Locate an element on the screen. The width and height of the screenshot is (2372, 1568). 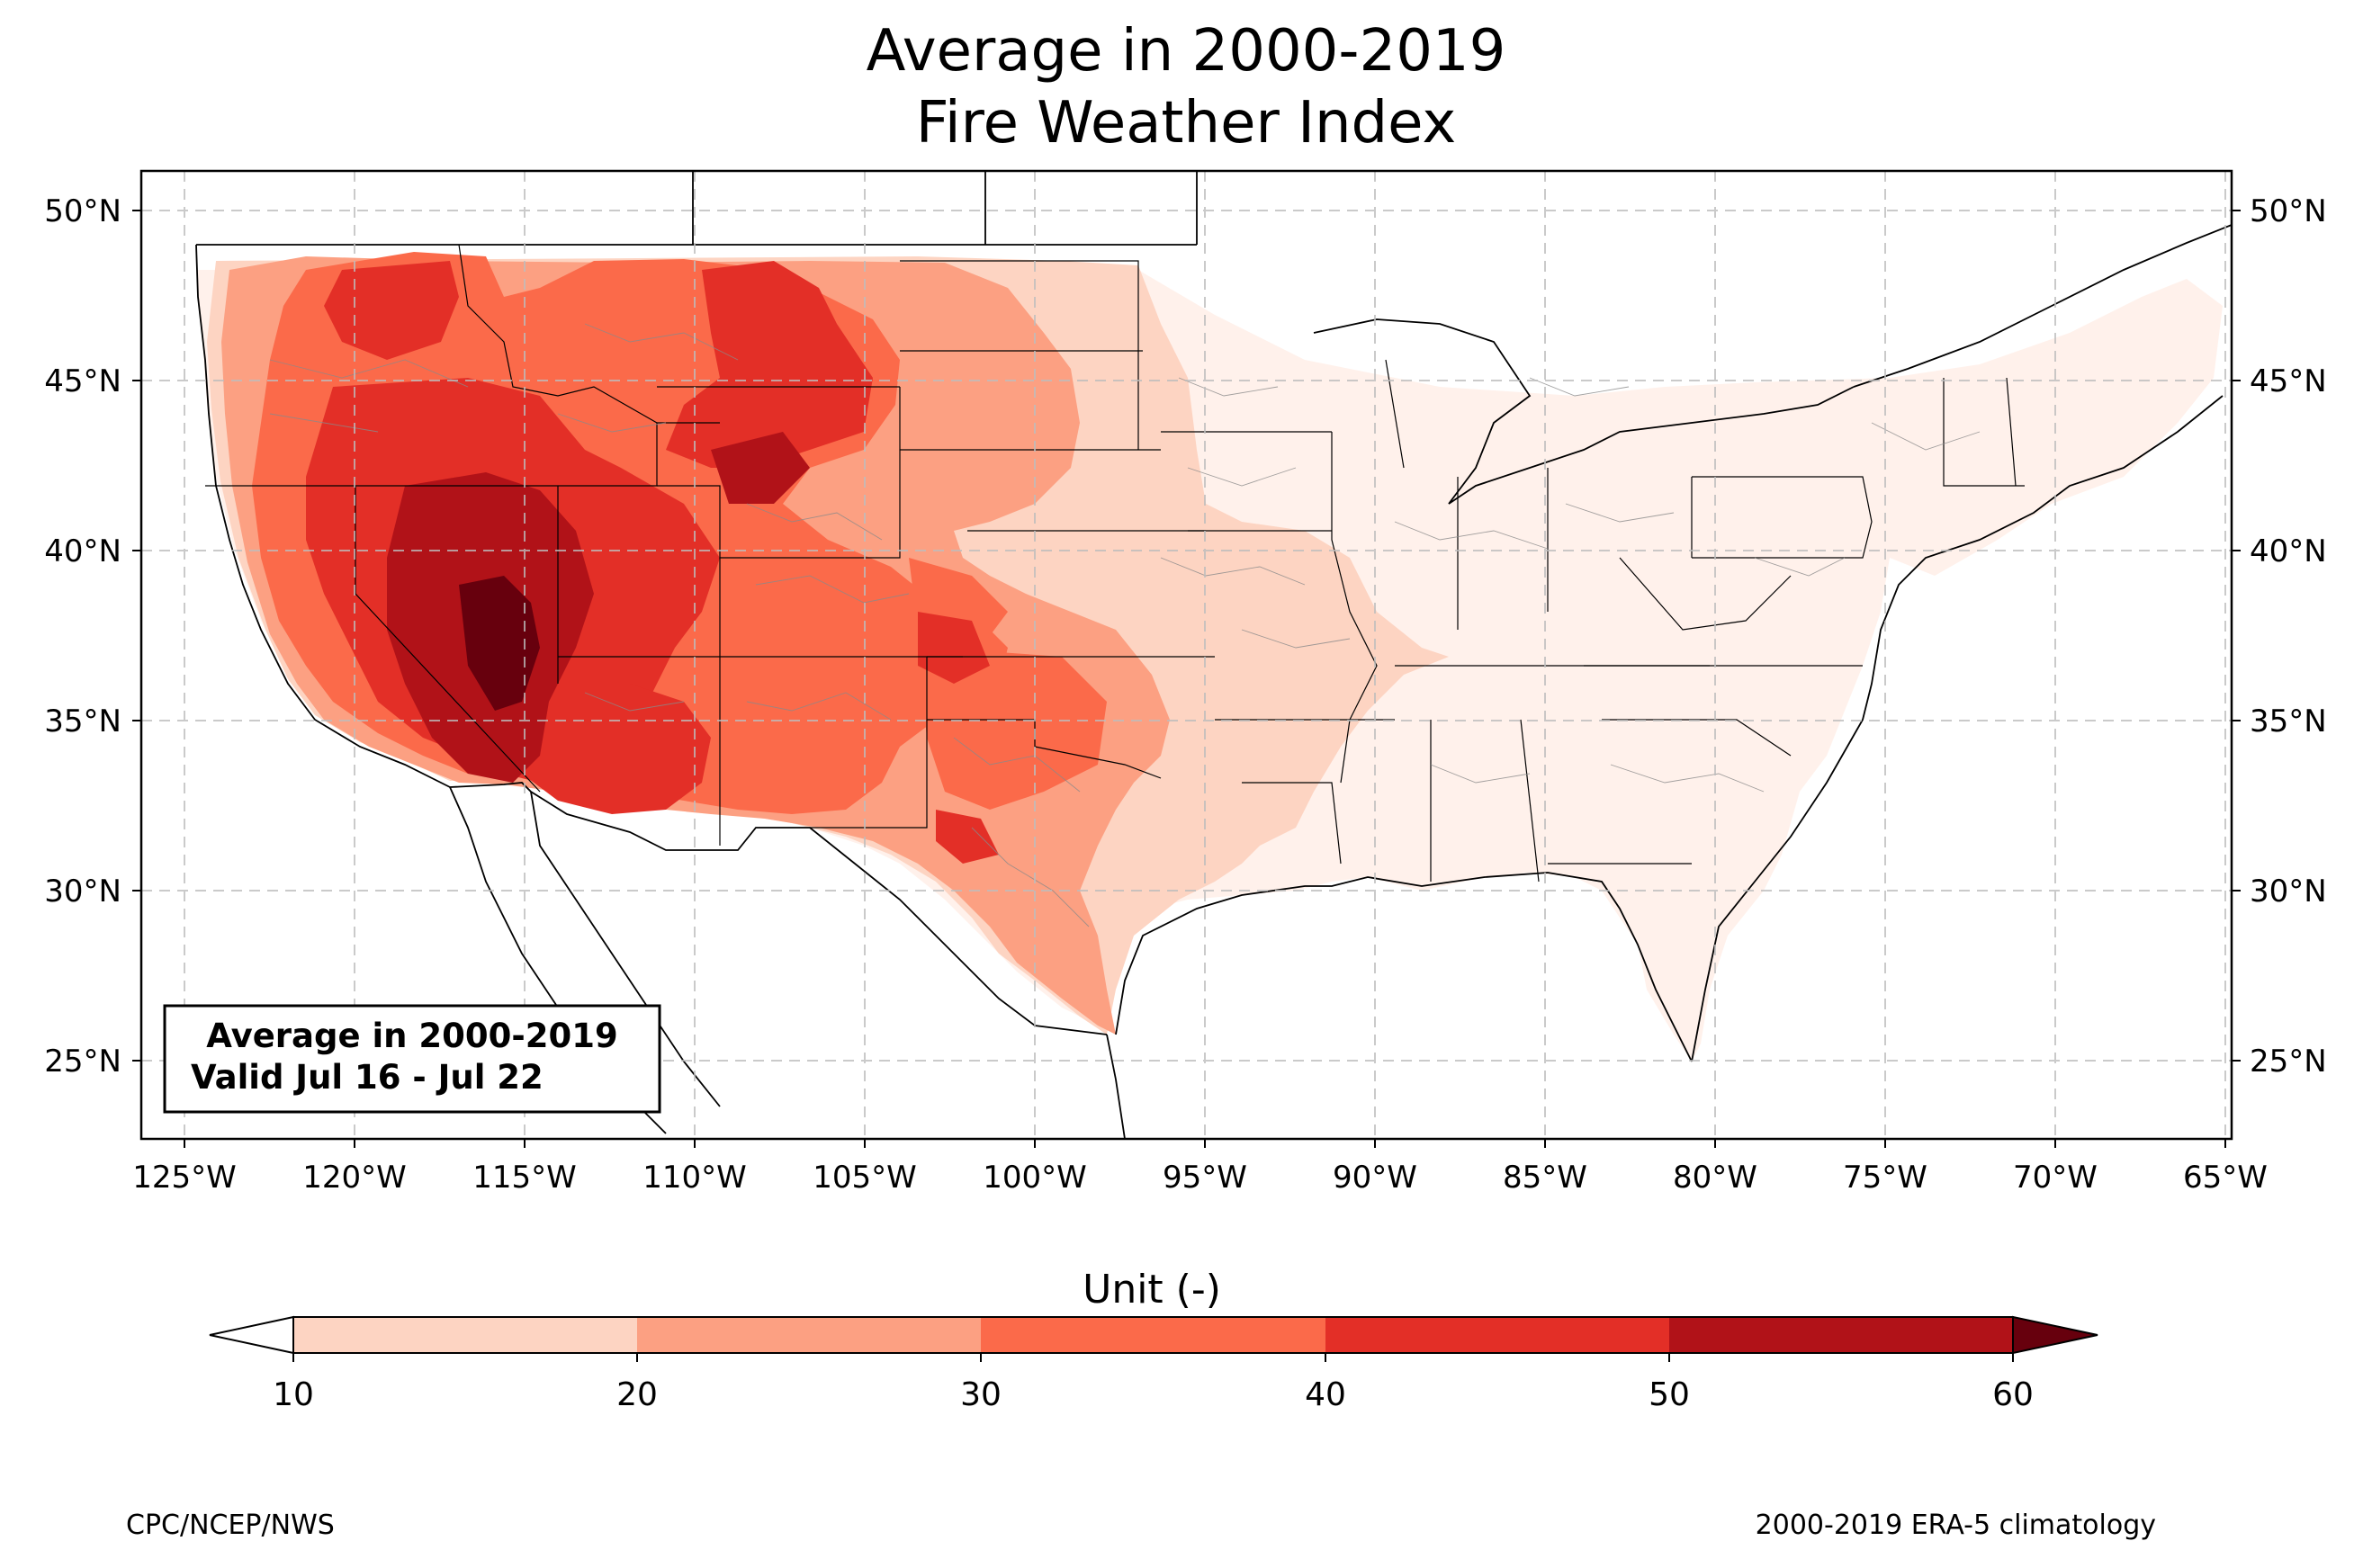
colorbar: Unit (-) 10 20 30 40 50 60 is located at coordinates (1153, 1340).